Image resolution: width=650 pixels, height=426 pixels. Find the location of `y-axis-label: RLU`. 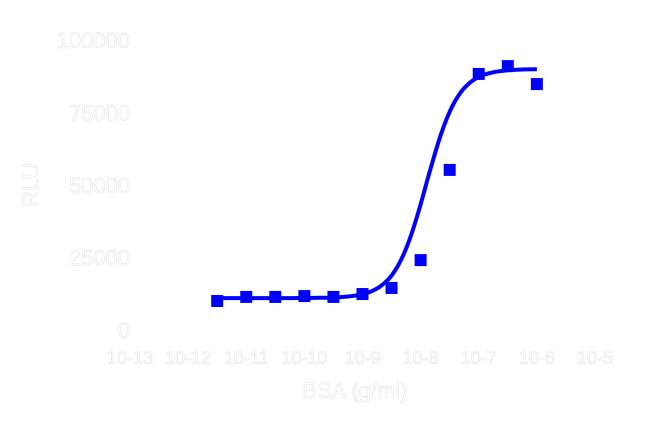

y-axis-label: RLU is located at coordinates (30, 185).